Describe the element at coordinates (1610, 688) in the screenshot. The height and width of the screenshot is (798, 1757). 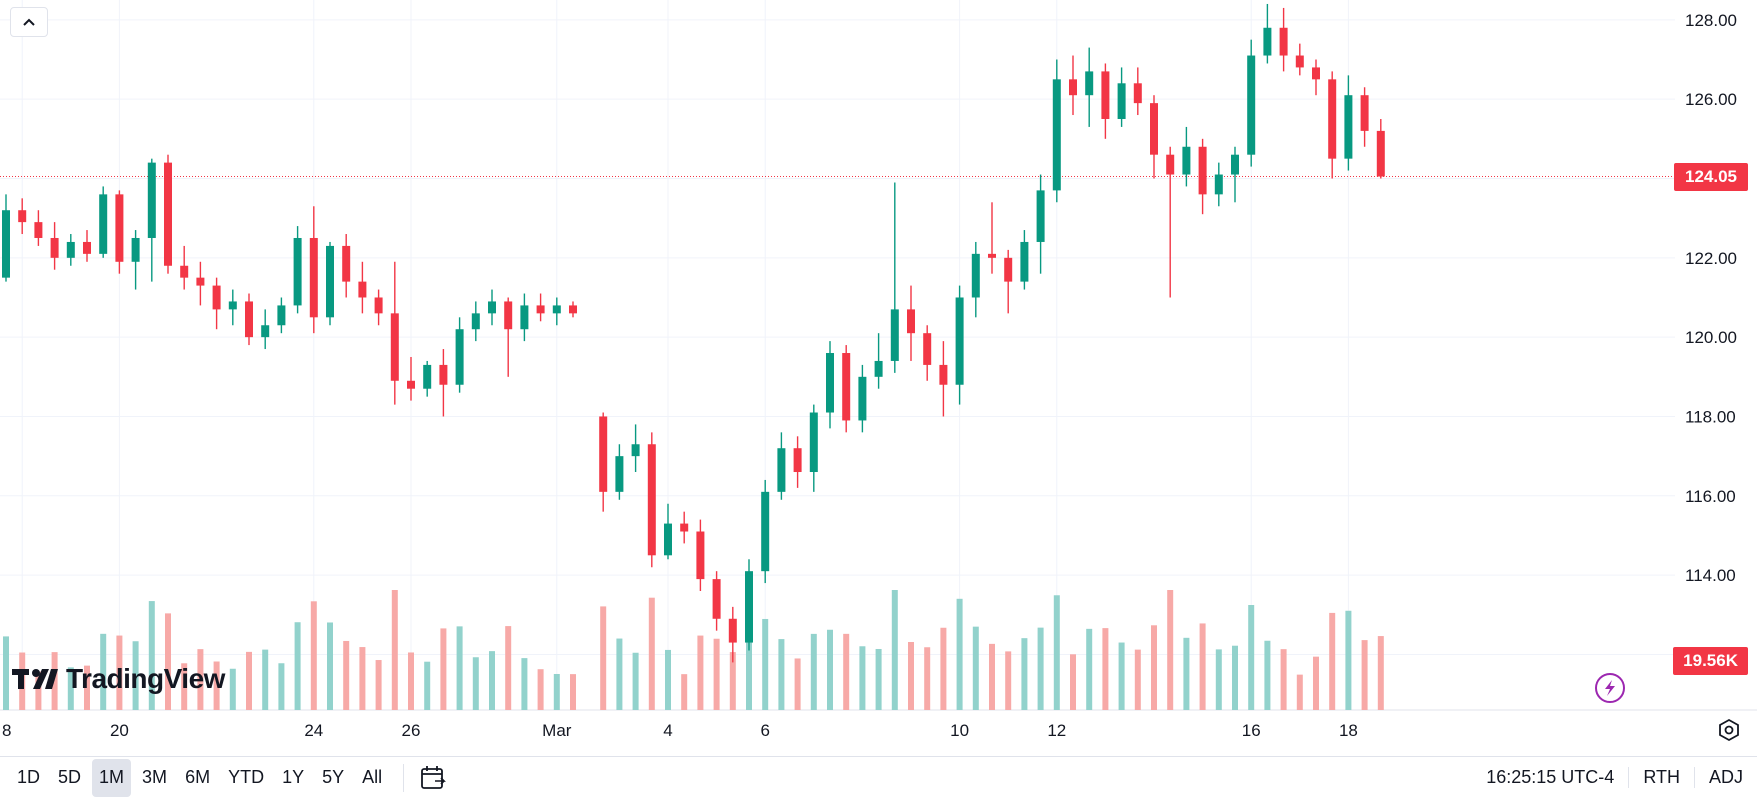
I see `lightning-icon` at that location.